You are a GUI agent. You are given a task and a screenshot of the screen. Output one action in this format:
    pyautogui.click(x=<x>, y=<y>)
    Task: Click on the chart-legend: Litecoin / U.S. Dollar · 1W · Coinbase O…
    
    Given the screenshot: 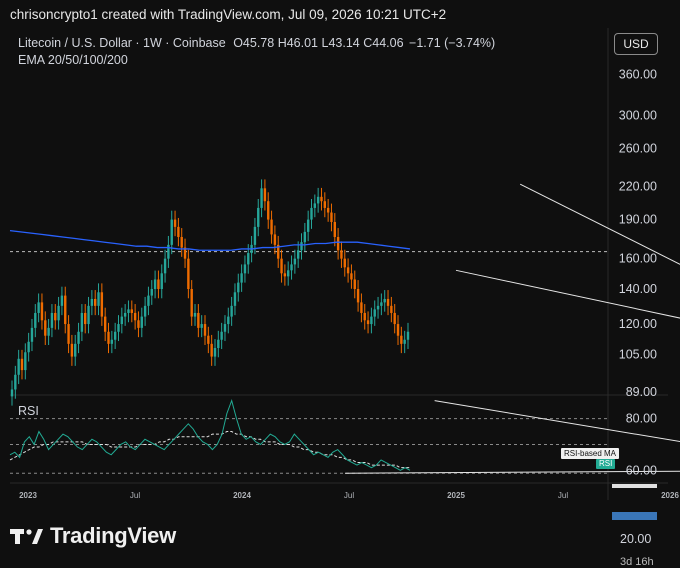 What is the action you would take?
    pyautogui.click(x=256, y=43)
    